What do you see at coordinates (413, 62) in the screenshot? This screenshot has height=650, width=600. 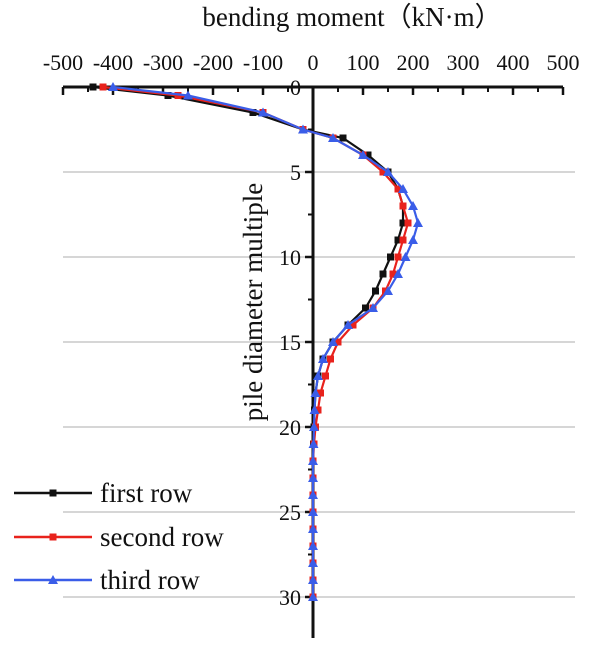 I see `x-tick-label: 200` at bounding box center [413, 62].